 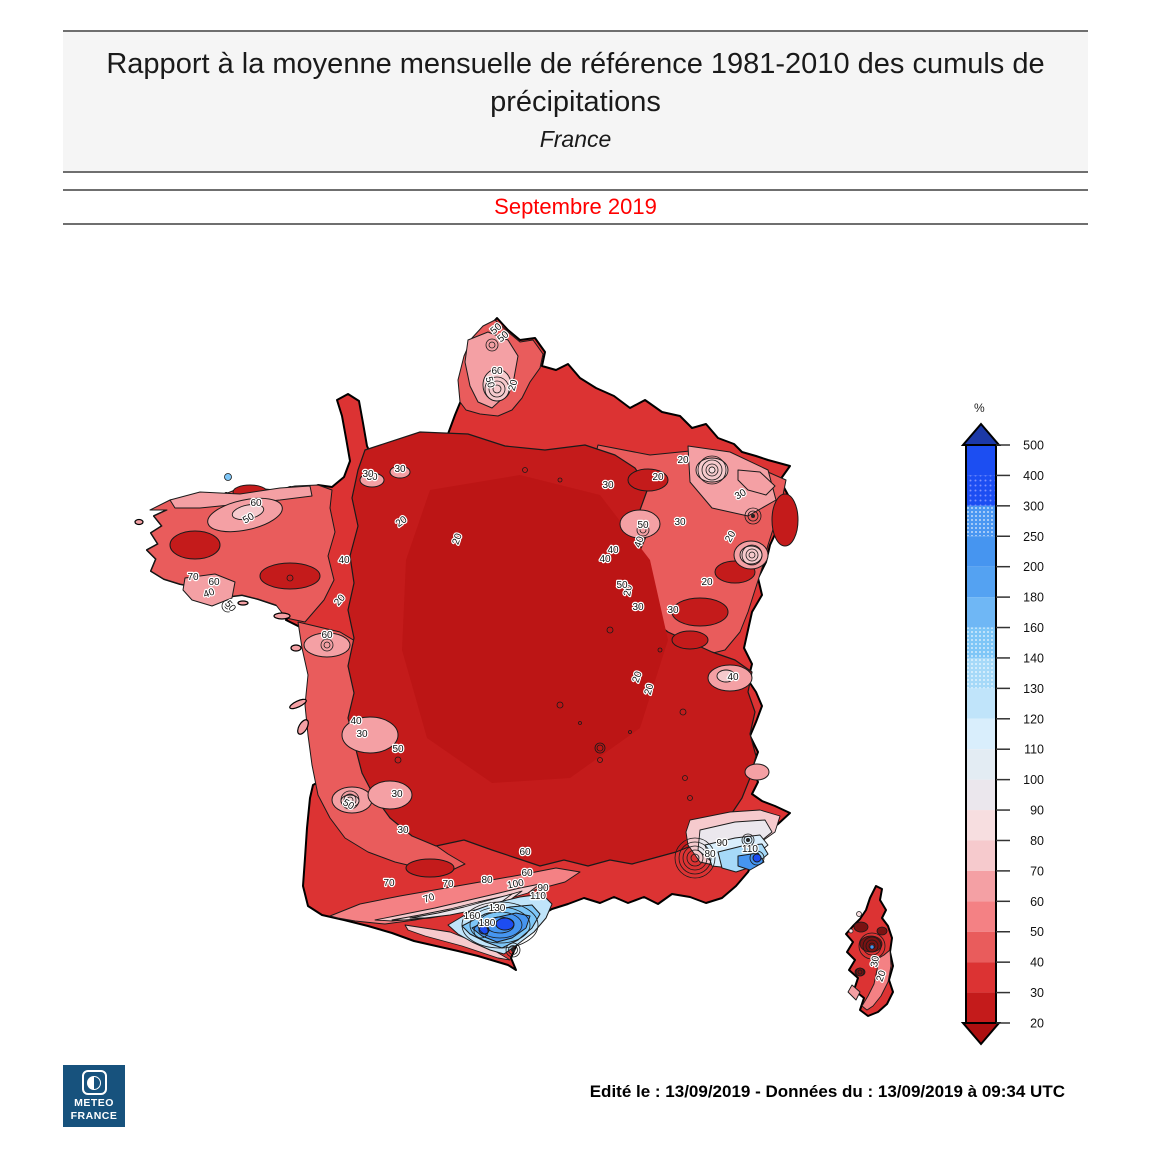 I want to click on legend-bar-border, so click(x=981, y=734).